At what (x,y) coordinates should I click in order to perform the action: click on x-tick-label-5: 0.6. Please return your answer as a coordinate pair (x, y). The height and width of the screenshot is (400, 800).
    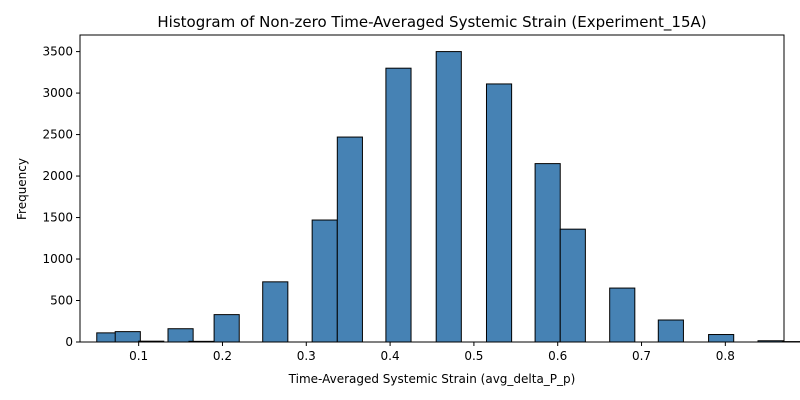
    Looking at the image, I should click on (557, 356).